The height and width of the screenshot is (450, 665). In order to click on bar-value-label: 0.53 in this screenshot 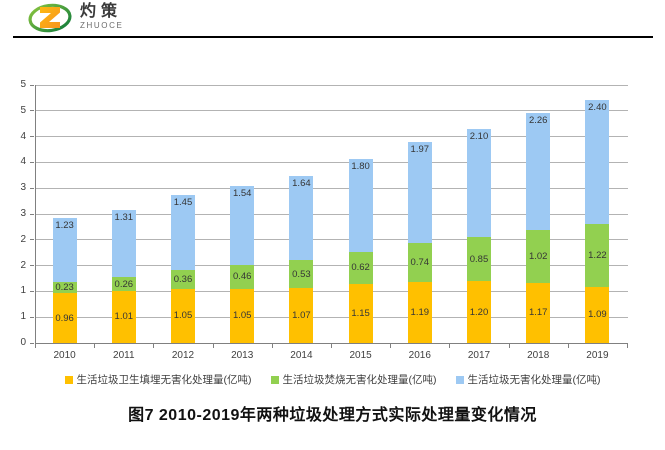, I will do `click(301, 274)`.